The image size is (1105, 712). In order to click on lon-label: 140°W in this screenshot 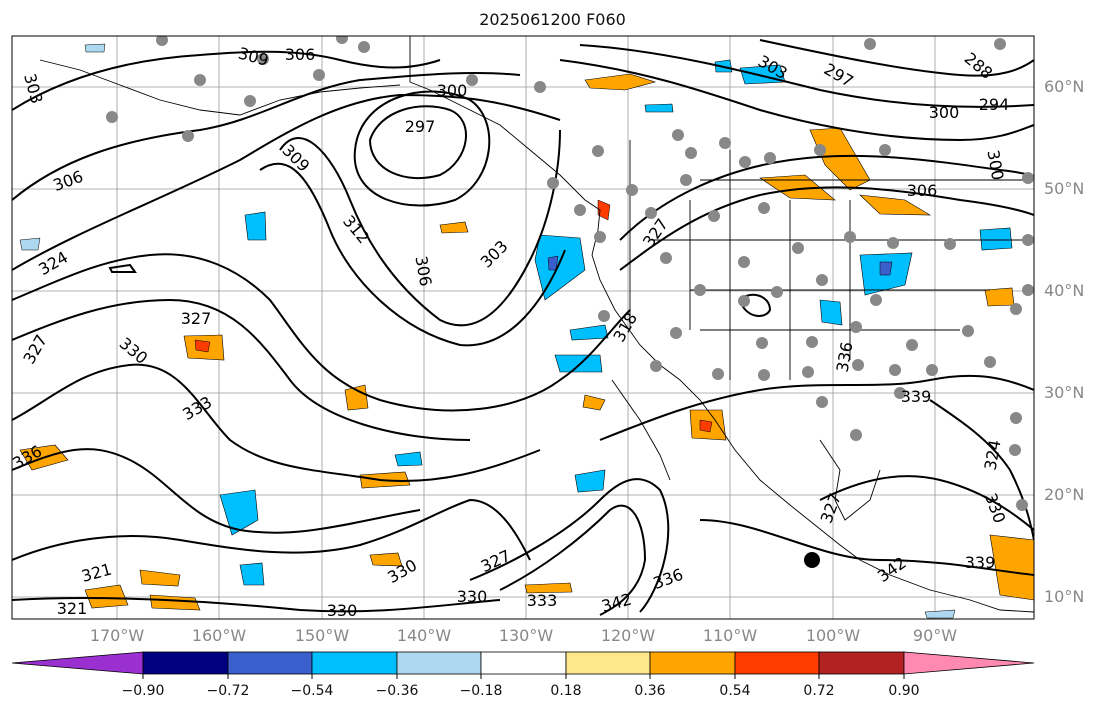, I will do `click(424, 635)`.